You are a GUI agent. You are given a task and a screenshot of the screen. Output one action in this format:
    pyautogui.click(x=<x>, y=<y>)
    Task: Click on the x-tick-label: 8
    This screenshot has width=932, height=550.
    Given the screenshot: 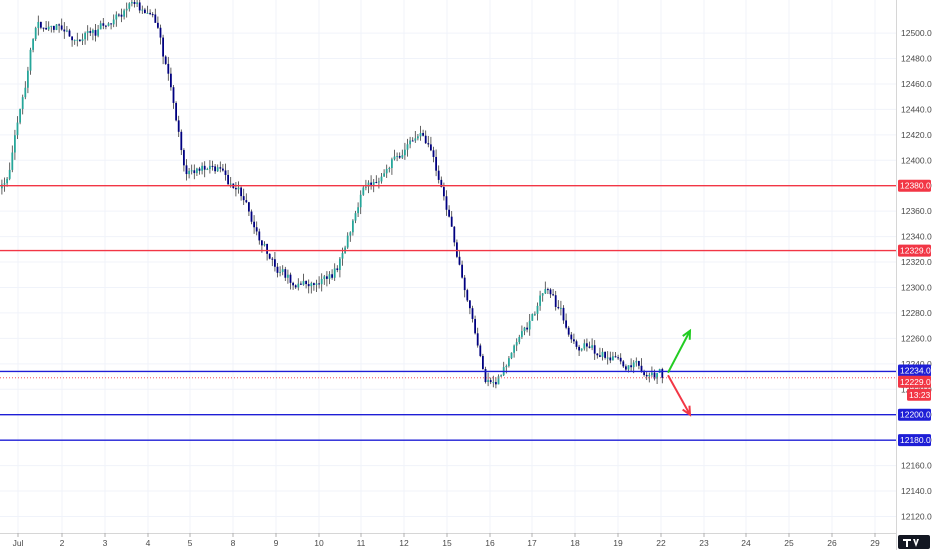 What is the action you would take?
    pyautogui.click(x=233, y=543)
    